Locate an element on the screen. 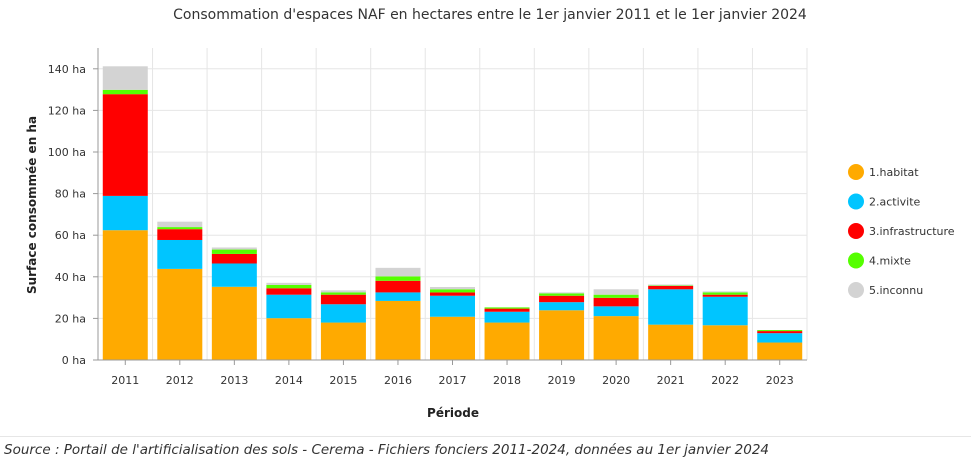 This screenshot has width=971, height=471. x-tick-label: 2015 is located at coordinates (343, 380).